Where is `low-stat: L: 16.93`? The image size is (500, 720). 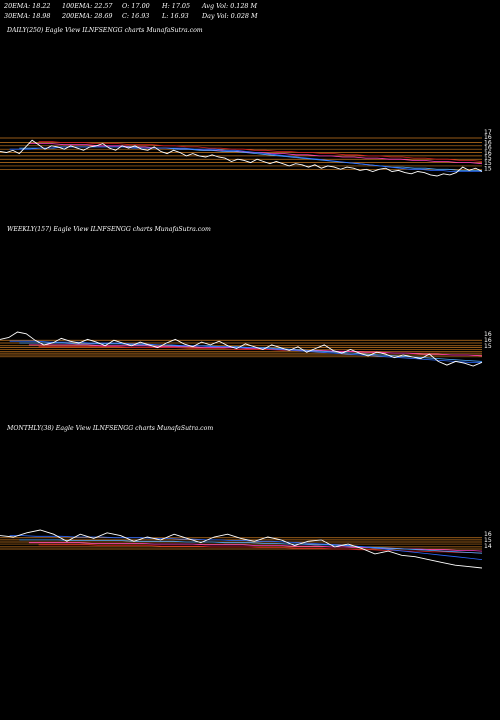 low-stat: L: 16.93 is located at coordinates (175, 16).